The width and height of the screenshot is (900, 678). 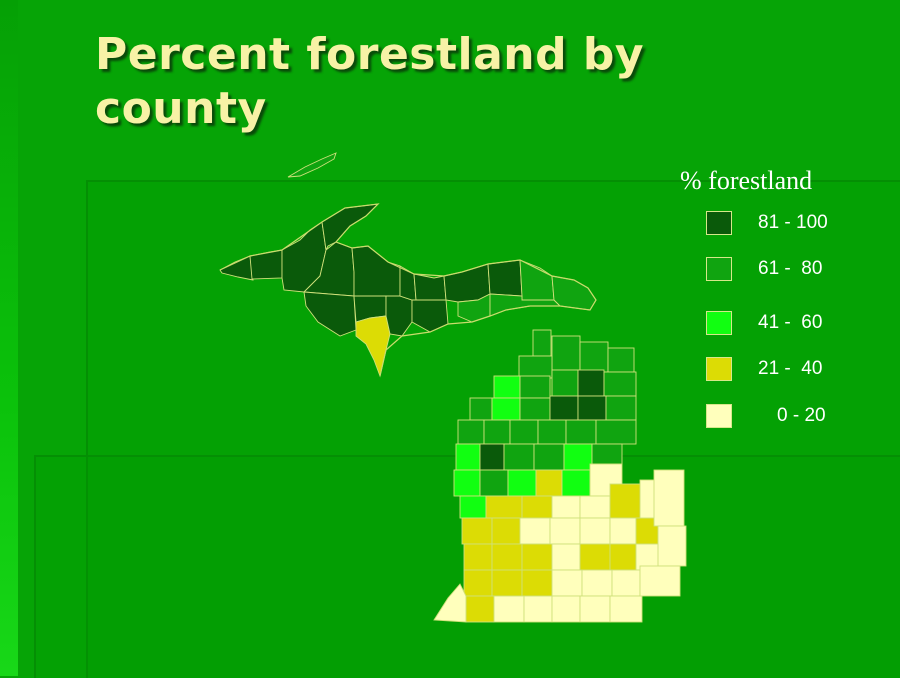 I want to click on county-isle-royale, so click(x=312, y=165).